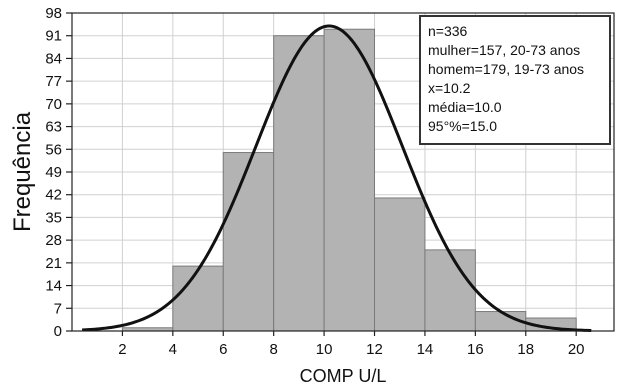  What do you see at coordinates (448, 31) in the screenshot?
I see `legend-line-1: n=336` at bounding box center [448, 31].